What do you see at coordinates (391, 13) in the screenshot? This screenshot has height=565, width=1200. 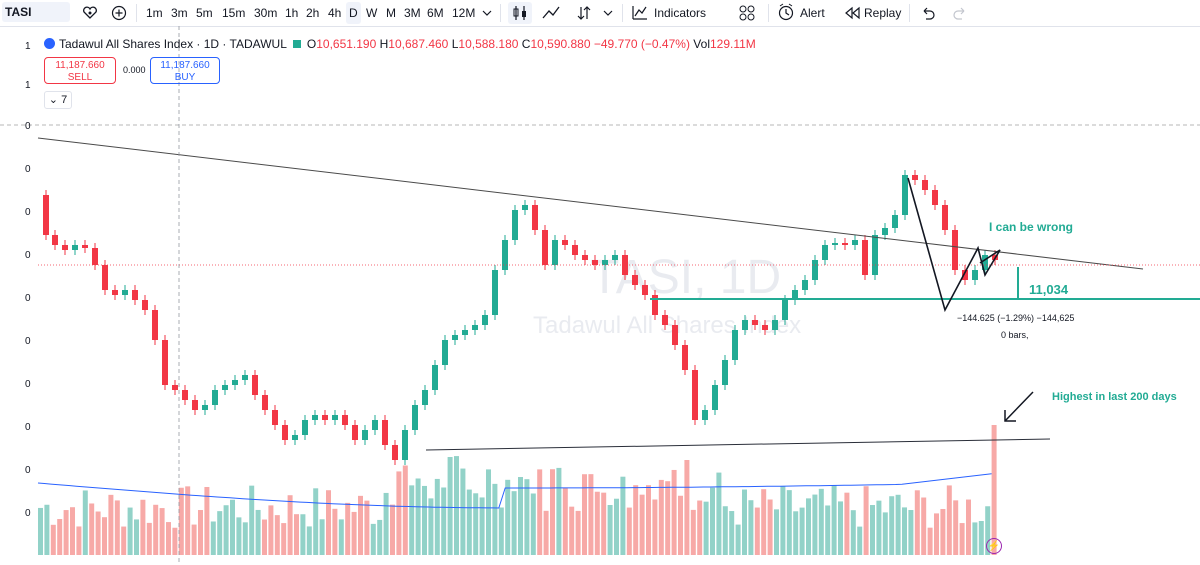 I see `interval-m: M` at bounding box center [391, 13].